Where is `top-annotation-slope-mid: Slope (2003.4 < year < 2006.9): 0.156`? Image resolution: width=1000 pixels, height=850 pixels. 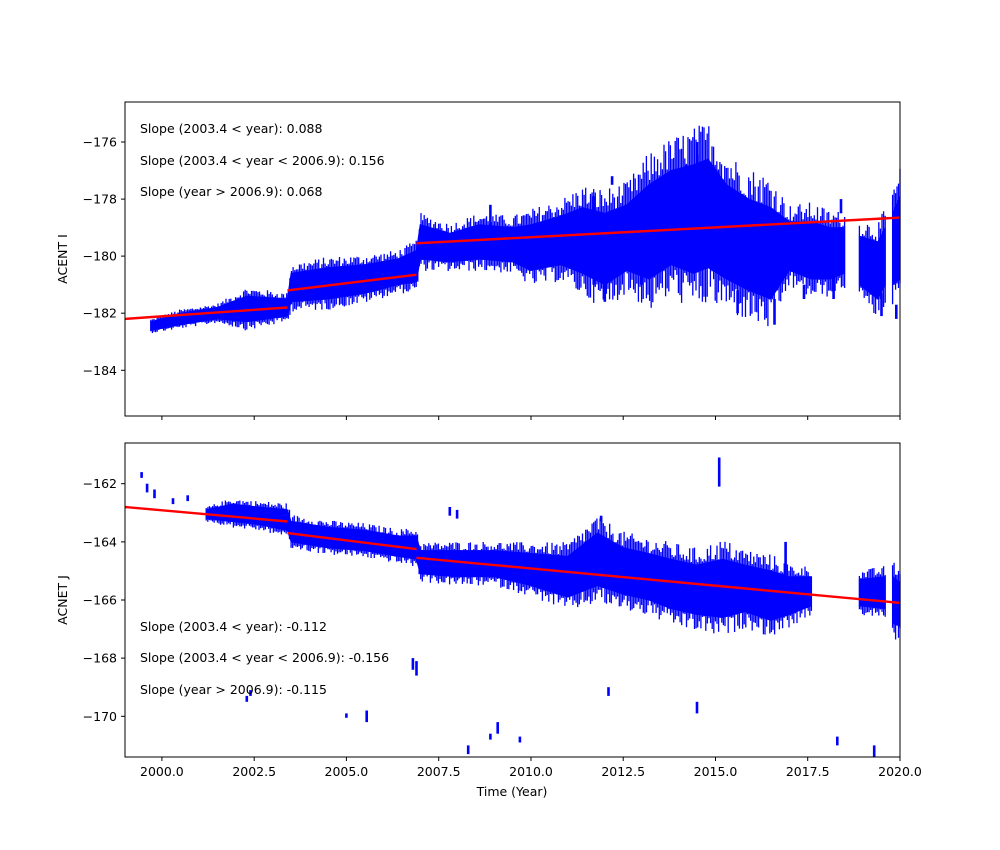 top-annotation-slope-mid: Slope (2003.4 < year < 2006.9): 0.156 is located at coordinates (262, 160).